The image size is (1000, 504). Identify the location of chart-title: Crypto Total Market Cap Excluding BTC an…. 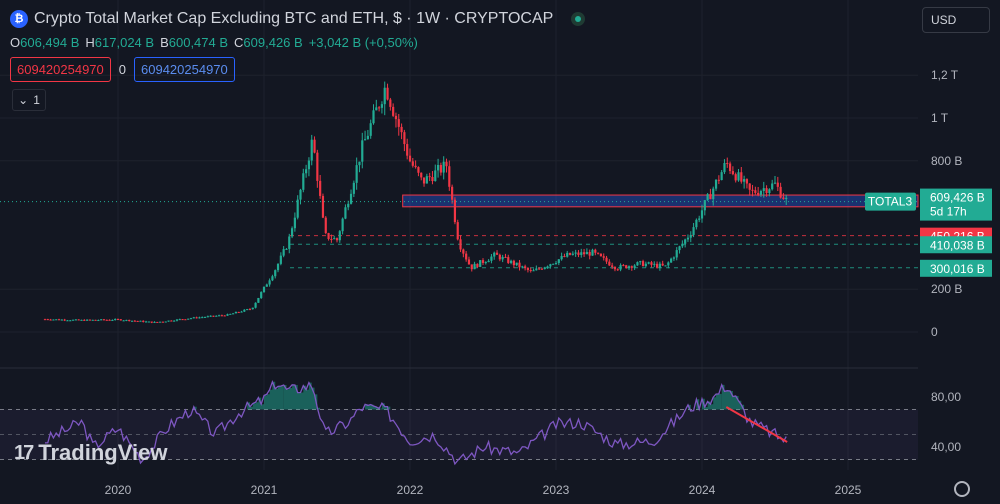
(294, 18).